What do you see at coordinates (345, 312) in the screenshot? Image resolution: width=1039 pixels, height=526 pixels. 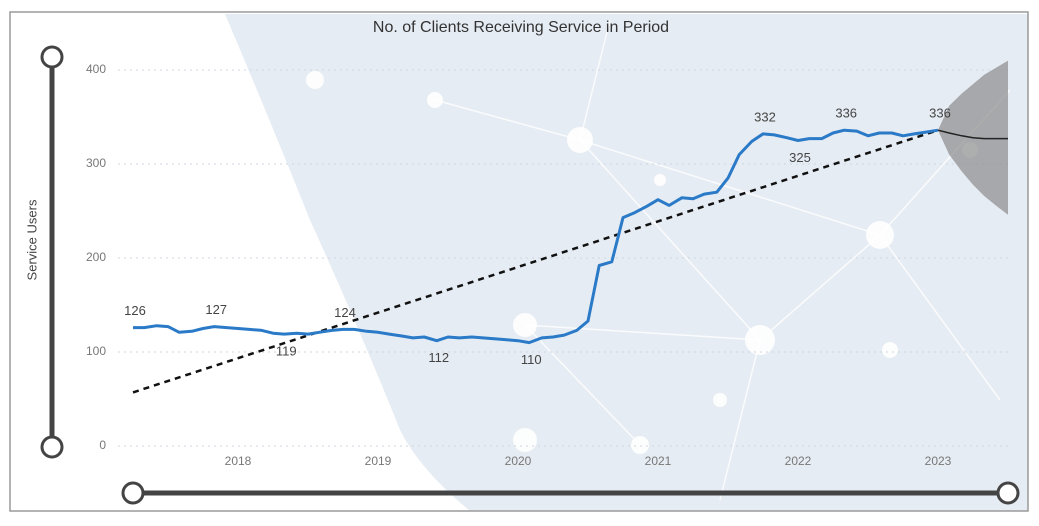 I see `data-label: 124` at bounding box center [345, 312].